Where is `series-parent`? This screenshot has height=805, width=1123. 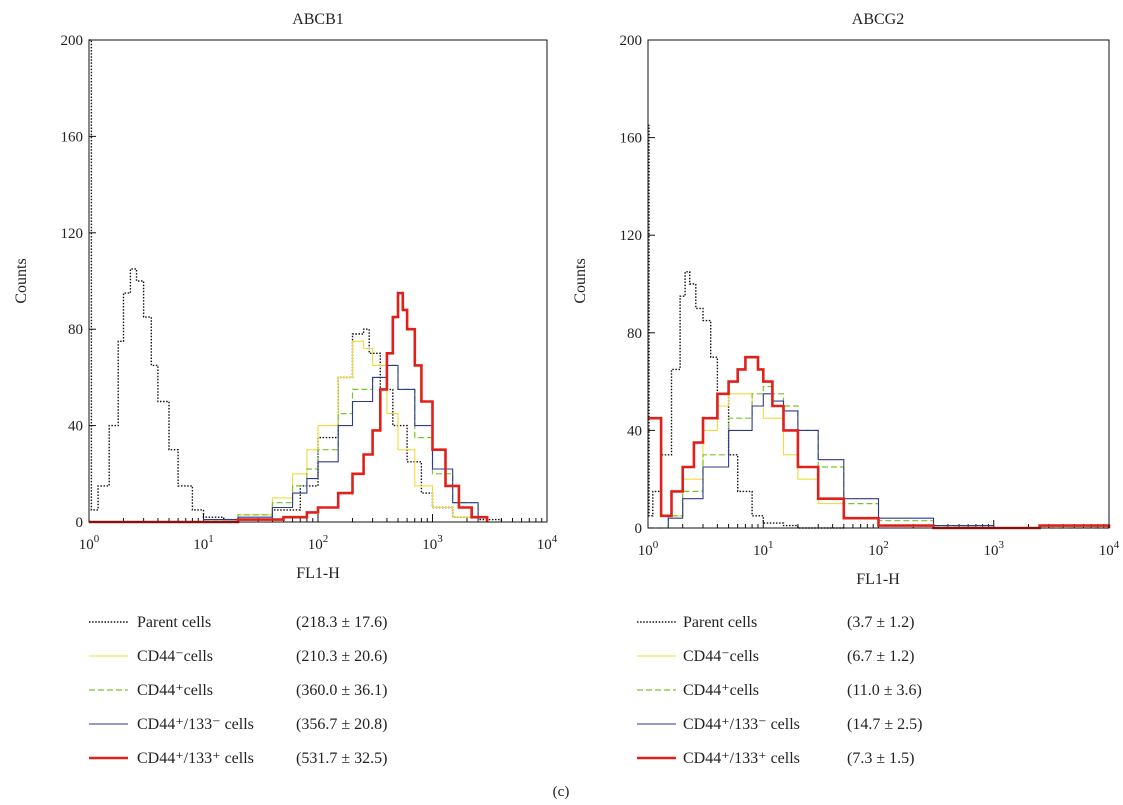
series-parent is located at coordinates (746, 326).